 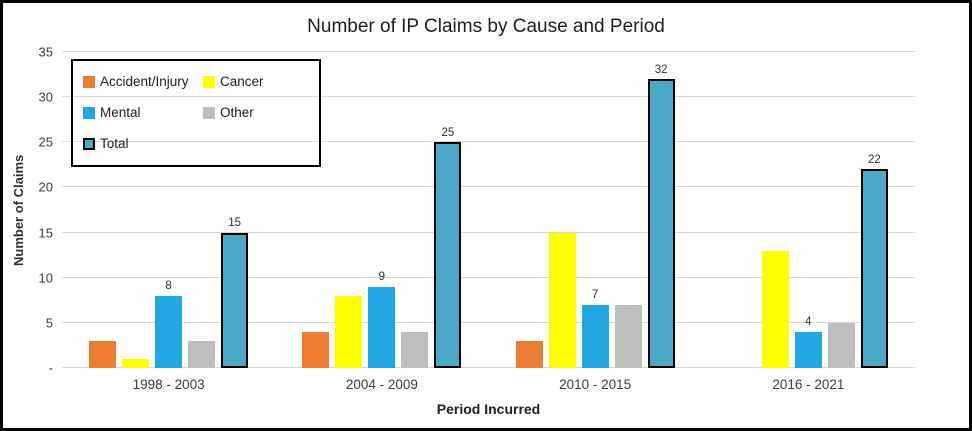 I want to click on bar-slot: 25, so click(x=448, y=210).